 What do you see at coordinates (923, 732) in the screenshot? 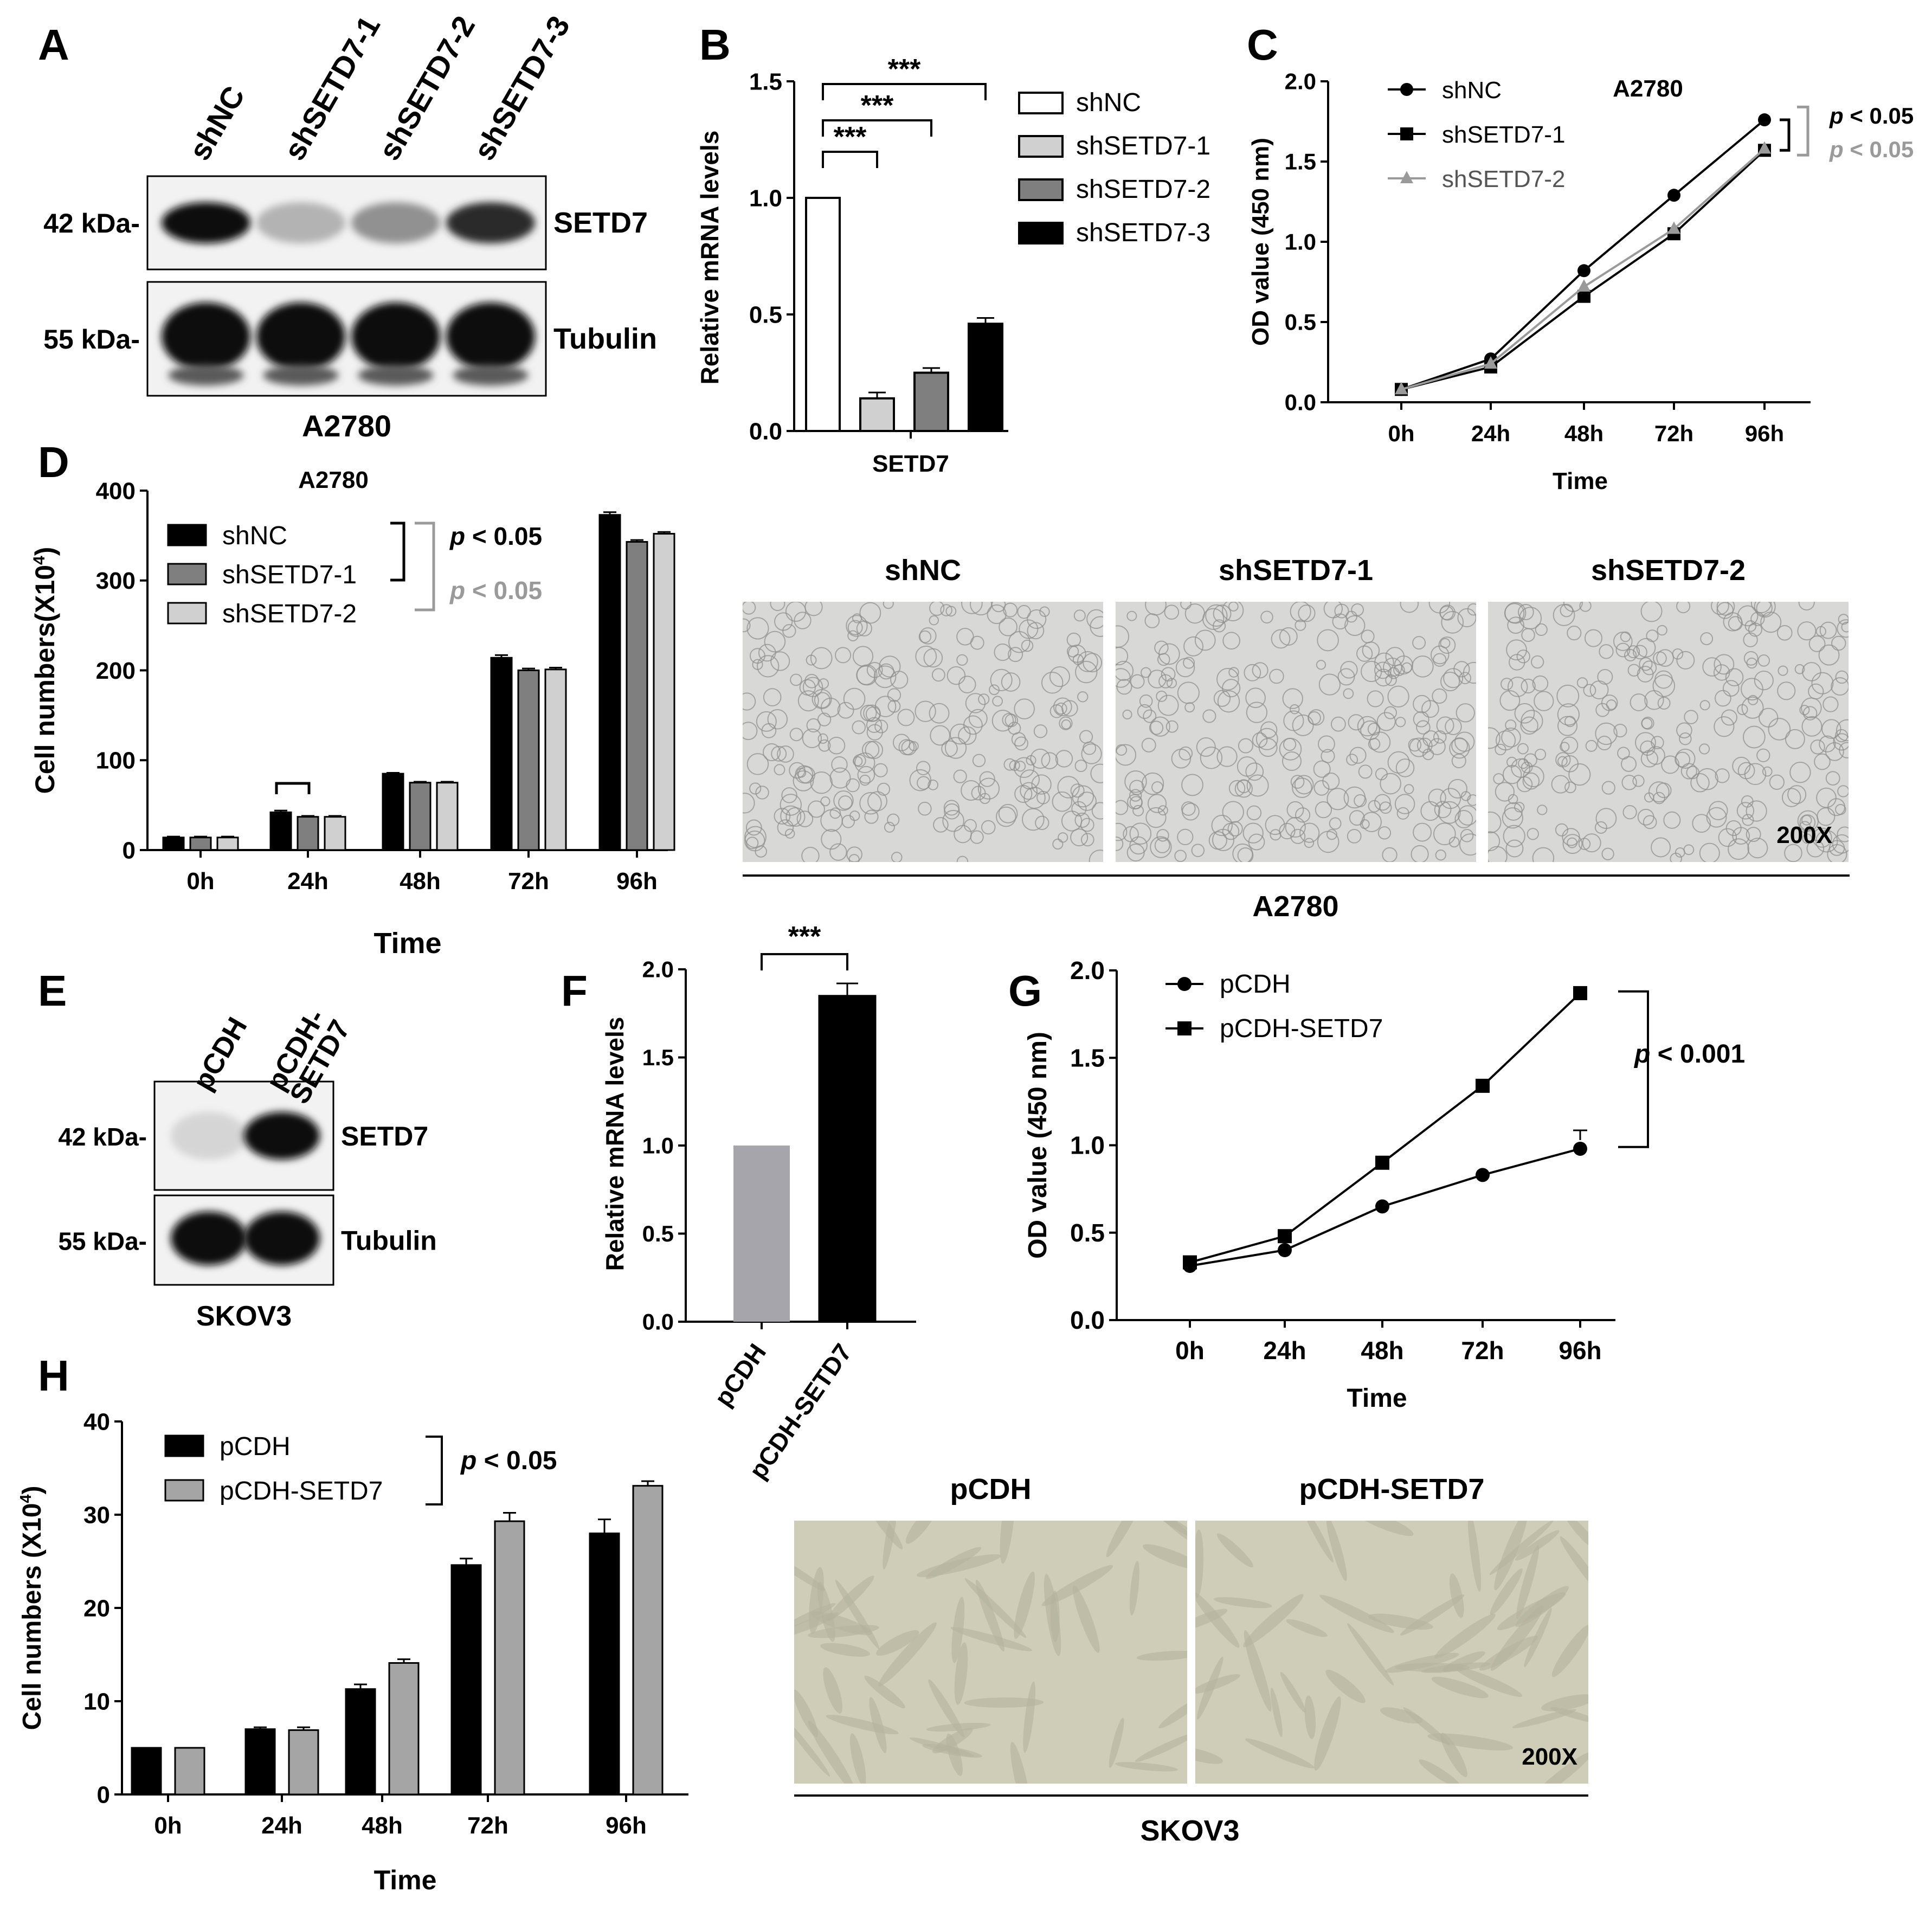
I see `cell-texture` at bounding box center [923, 732].